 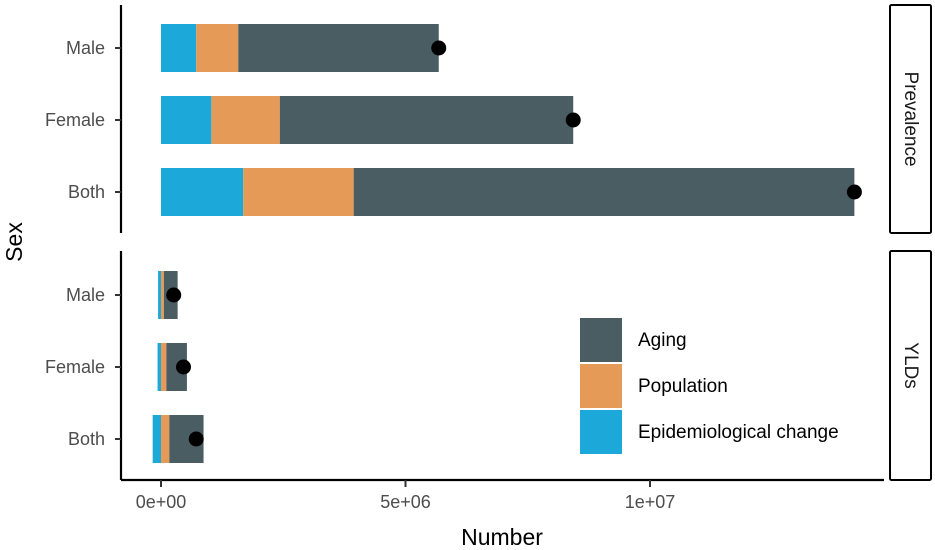 I want to click on facet-label: Prevalence, so click(x=910, y=118).